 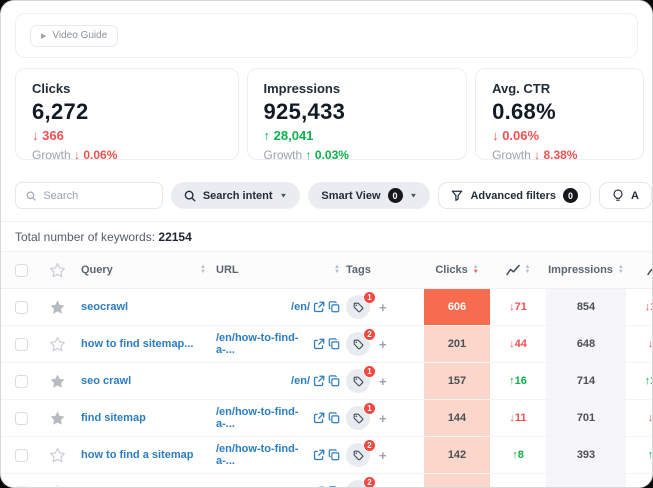 What do you see at coordinates (369, 481) in the screenshot?
I see `tag-count-badge: 2` at bounding box center [369, 481].